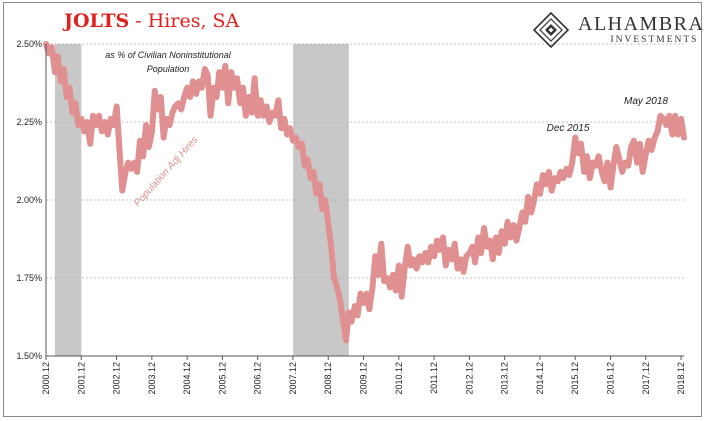  I want to click on title-hires-sa: - Hires, SA, so click(184, 21).